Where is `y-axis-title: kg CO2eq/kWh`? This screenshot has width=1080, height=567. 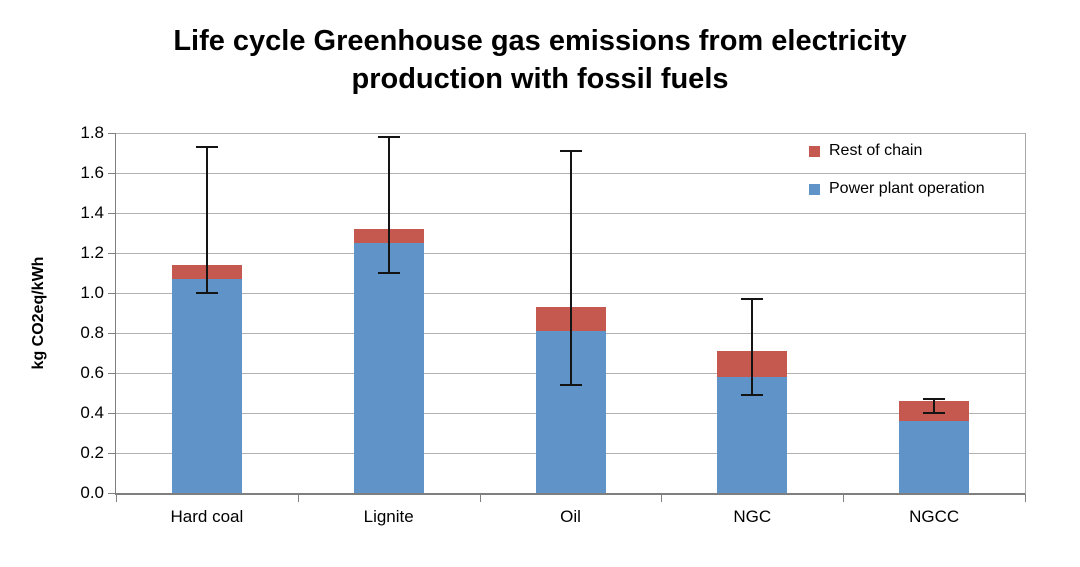
y-axis-title: kg CO2eq/kWh is located at coordinates (38, 313).